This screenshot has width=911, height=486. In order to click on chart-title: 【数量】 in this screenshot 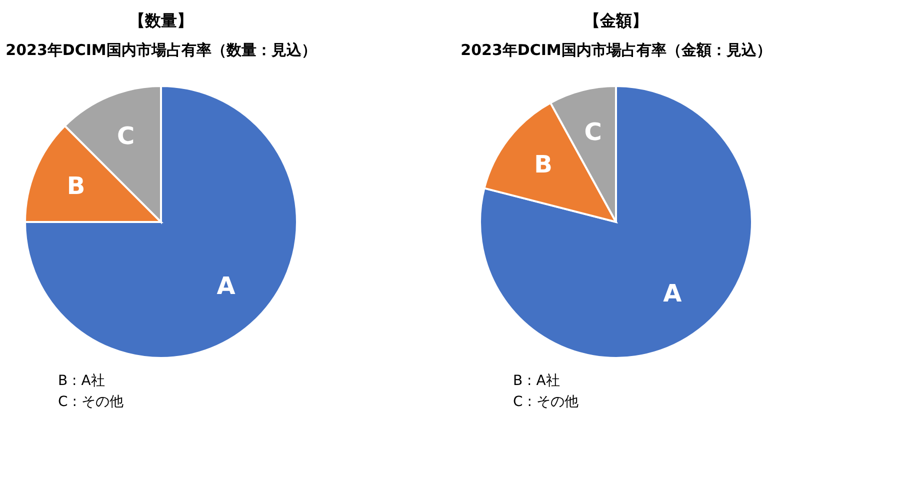, I will do `click(161, 20)`.